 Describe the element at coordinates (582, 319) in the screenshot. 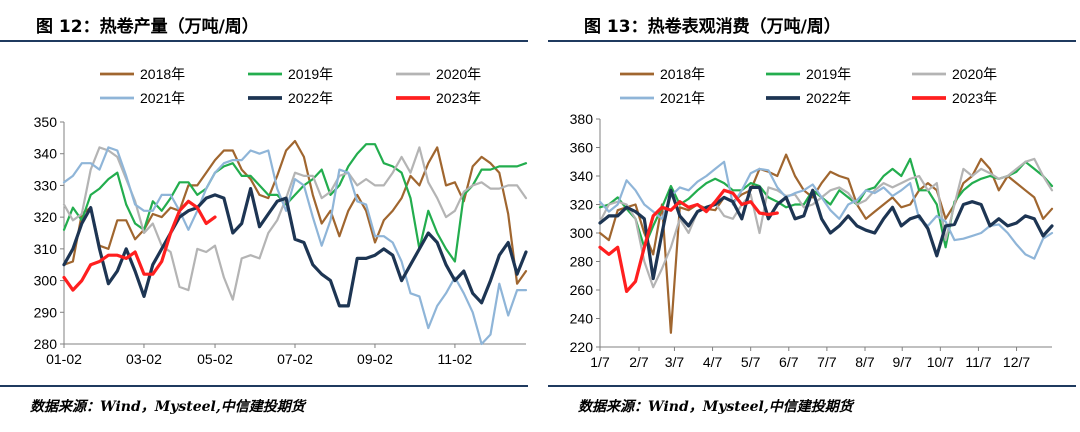

I see `y-tick-label: 240` at that location.